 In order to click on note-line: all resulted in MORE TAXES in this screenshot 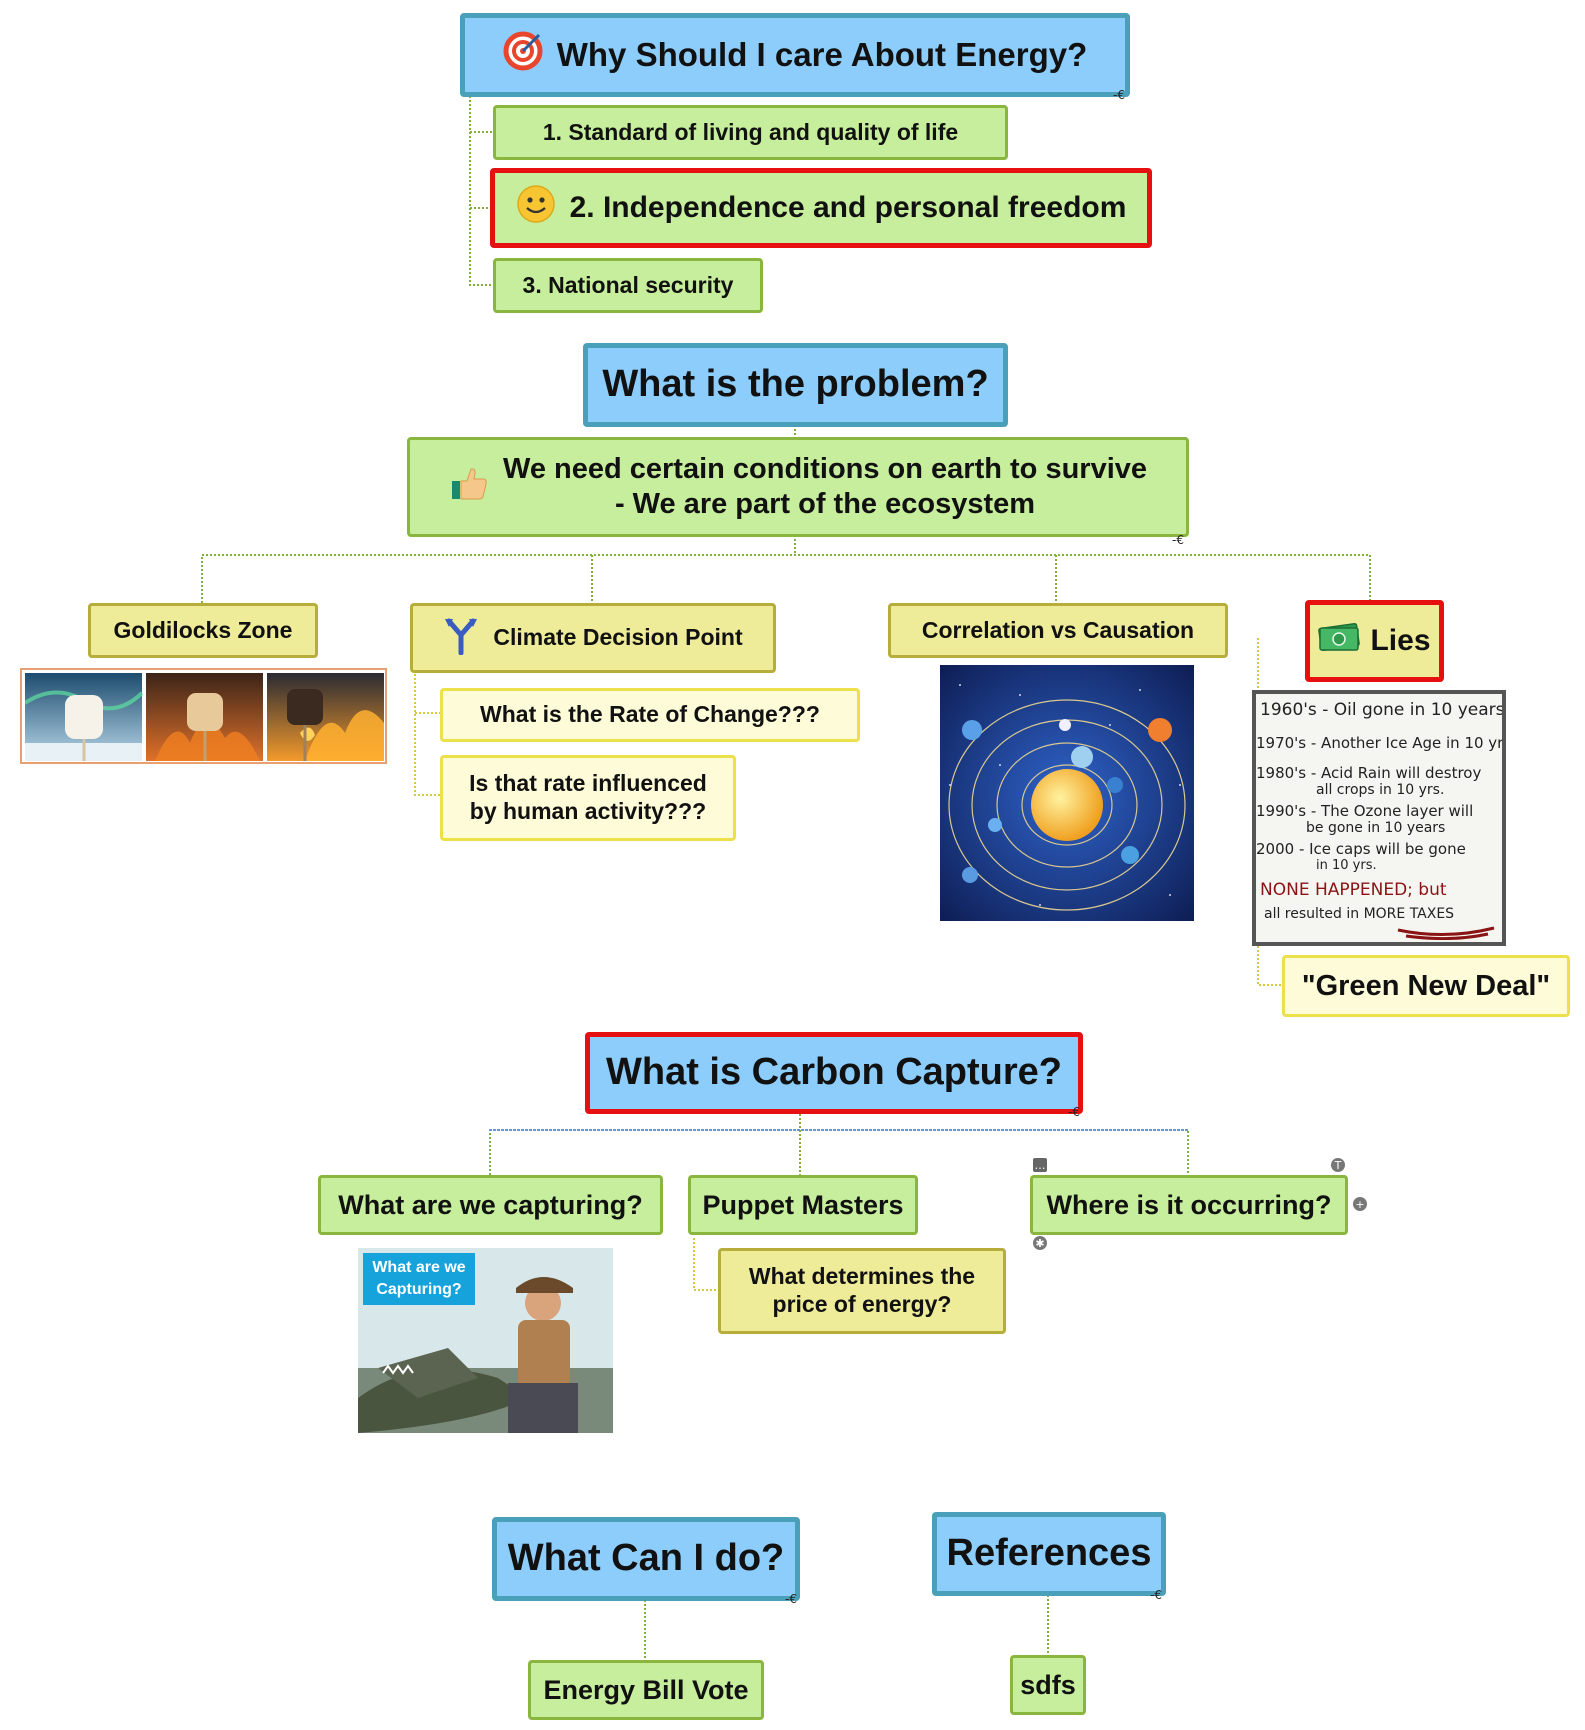, I will do `click(1359, 914)`.